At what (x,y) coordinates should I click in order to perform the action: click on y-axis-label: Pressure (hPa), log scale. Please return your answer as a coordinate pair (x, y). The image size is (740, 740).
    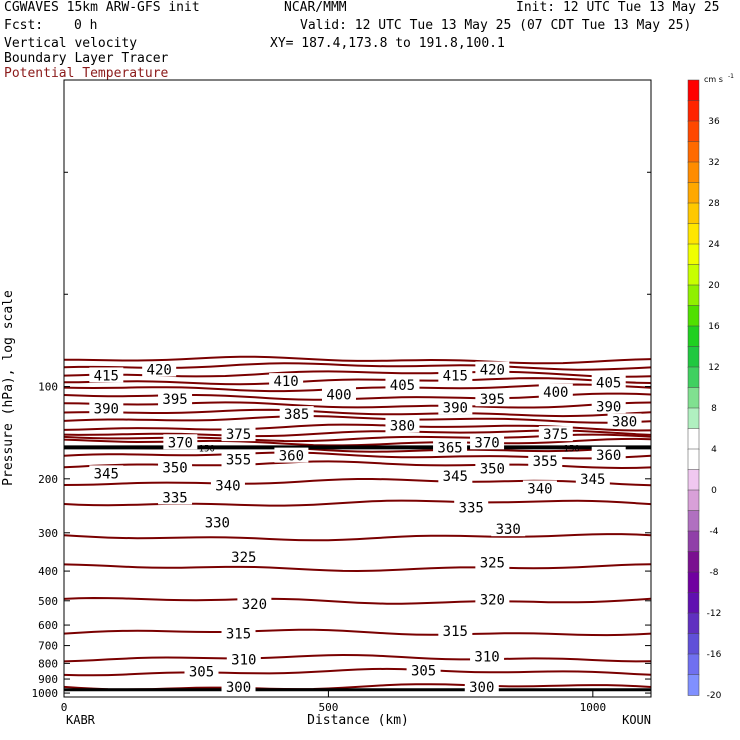
    Looking at the image, I should click on (8, 388).